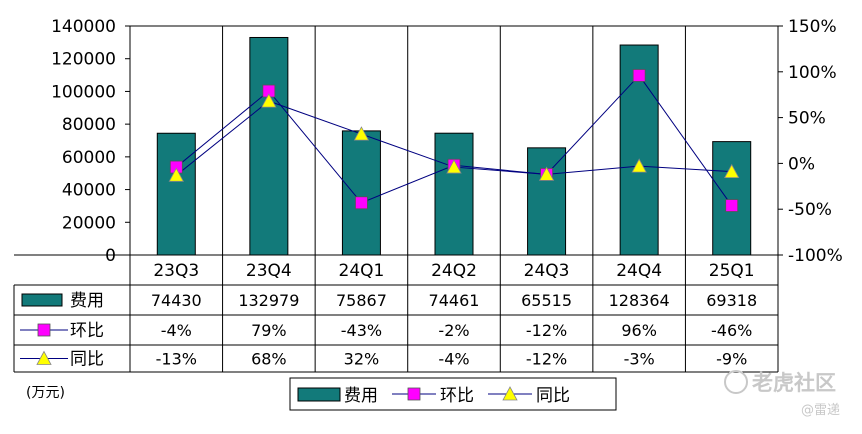 Image resolution: width=862 pixels, height=434 pixels. What do you see at coordinates (83, 92) in the screenshot?
I see `y-tick-label: 100000` at bounding box center [83, 92].